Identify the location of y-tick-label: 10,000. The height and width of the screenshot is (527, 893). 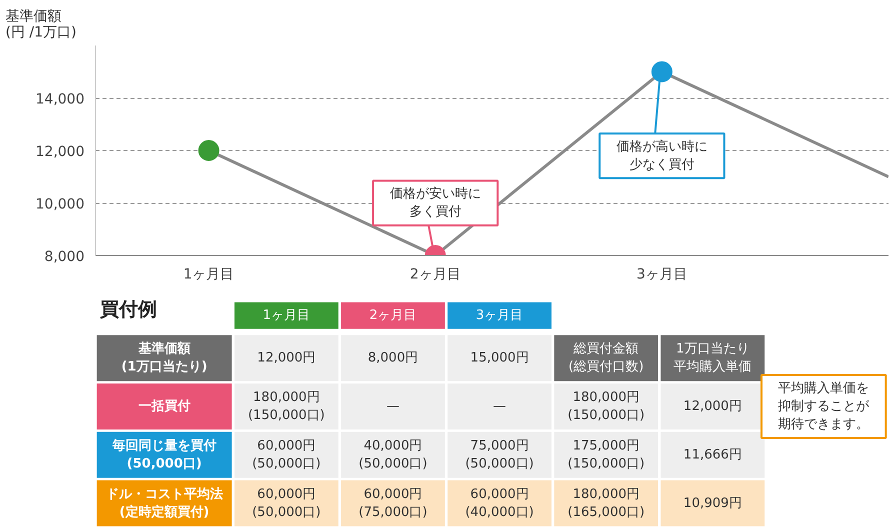
(60, 204).